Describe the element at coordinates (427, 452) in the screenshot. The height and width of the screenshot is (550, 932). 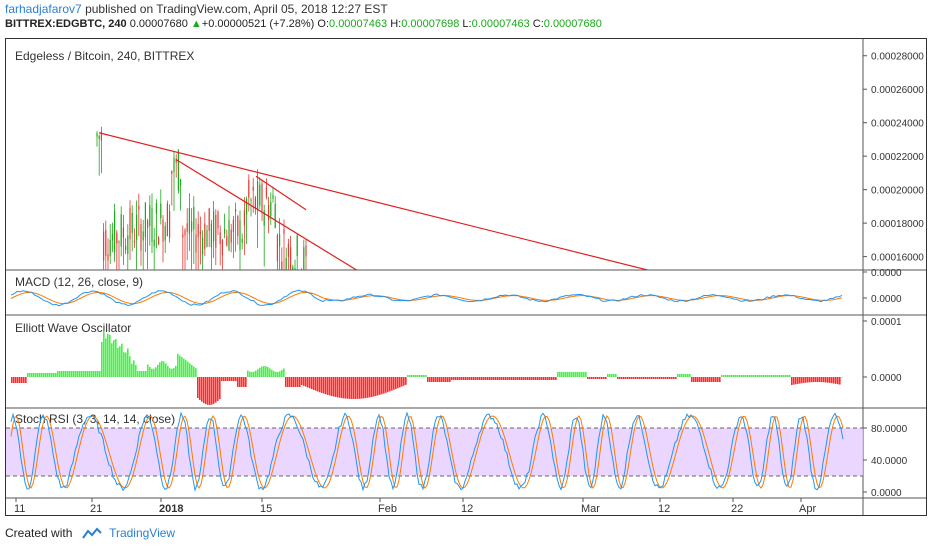
I see `stoch-d-line` at that location.